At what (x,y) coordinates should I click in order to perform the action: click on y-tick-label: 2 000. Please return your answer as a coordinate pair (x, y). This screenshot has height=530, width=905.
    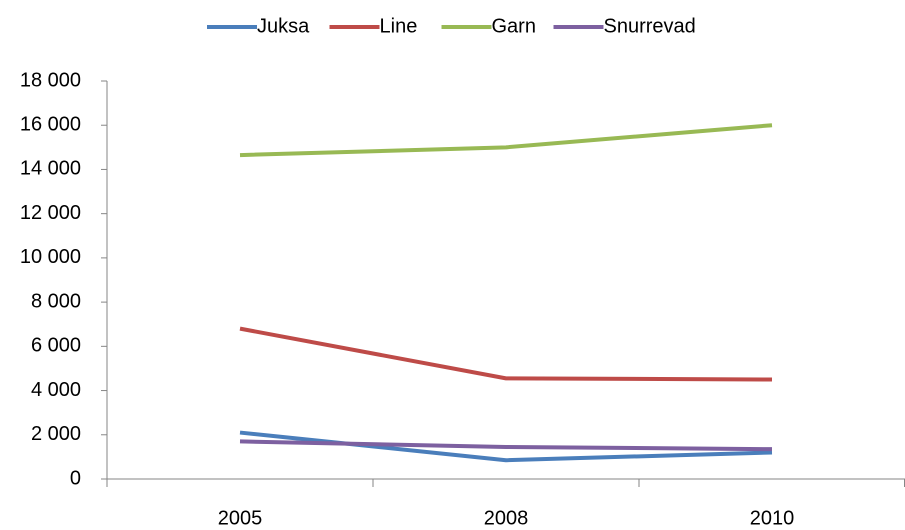
    Looking at the image, I should click on (56, 434).